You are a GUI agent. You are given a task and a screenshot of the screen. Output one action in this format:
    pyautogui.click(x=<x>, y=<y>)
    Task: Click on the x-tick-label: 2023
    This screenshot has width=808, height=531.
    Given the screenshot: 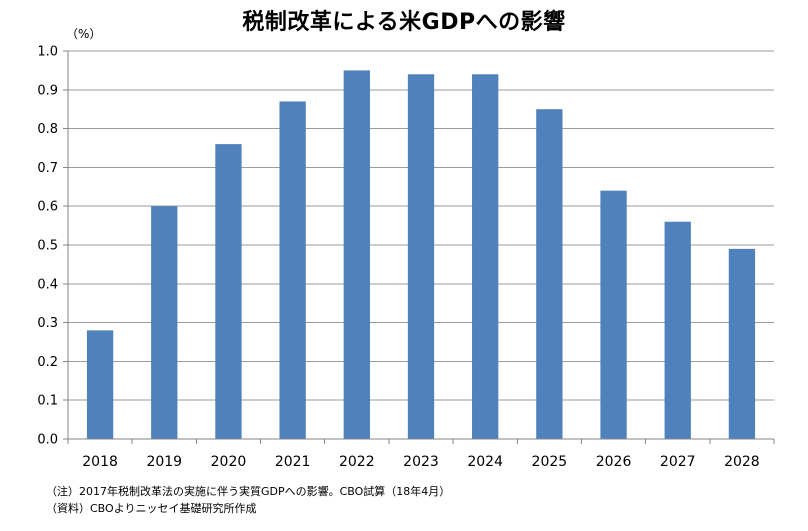 What is the action you would take?
    pyautogui.click(x=421, y=462)
    